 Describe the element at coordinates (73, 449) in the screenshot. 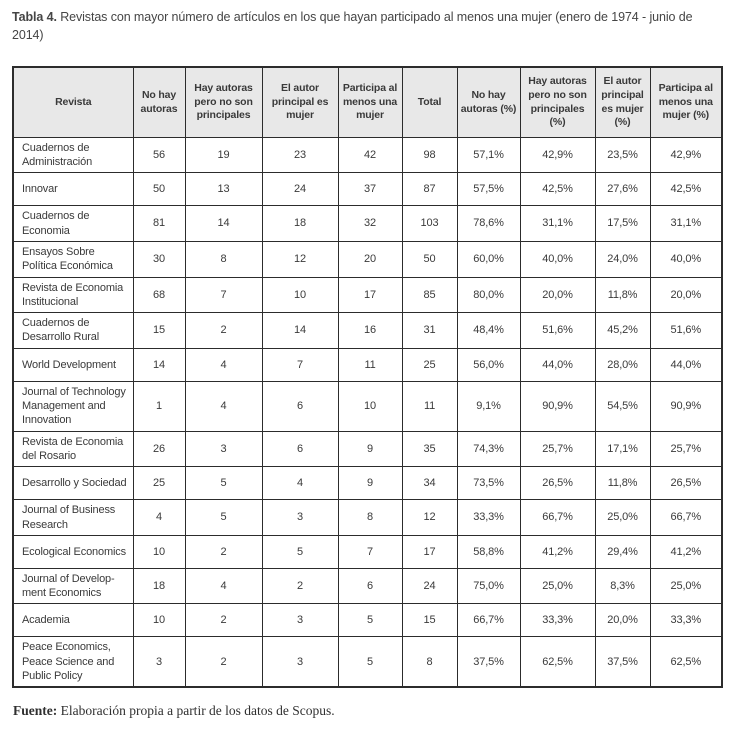

I see `revista-cell: Revista de Economia del Rosario` at that location.